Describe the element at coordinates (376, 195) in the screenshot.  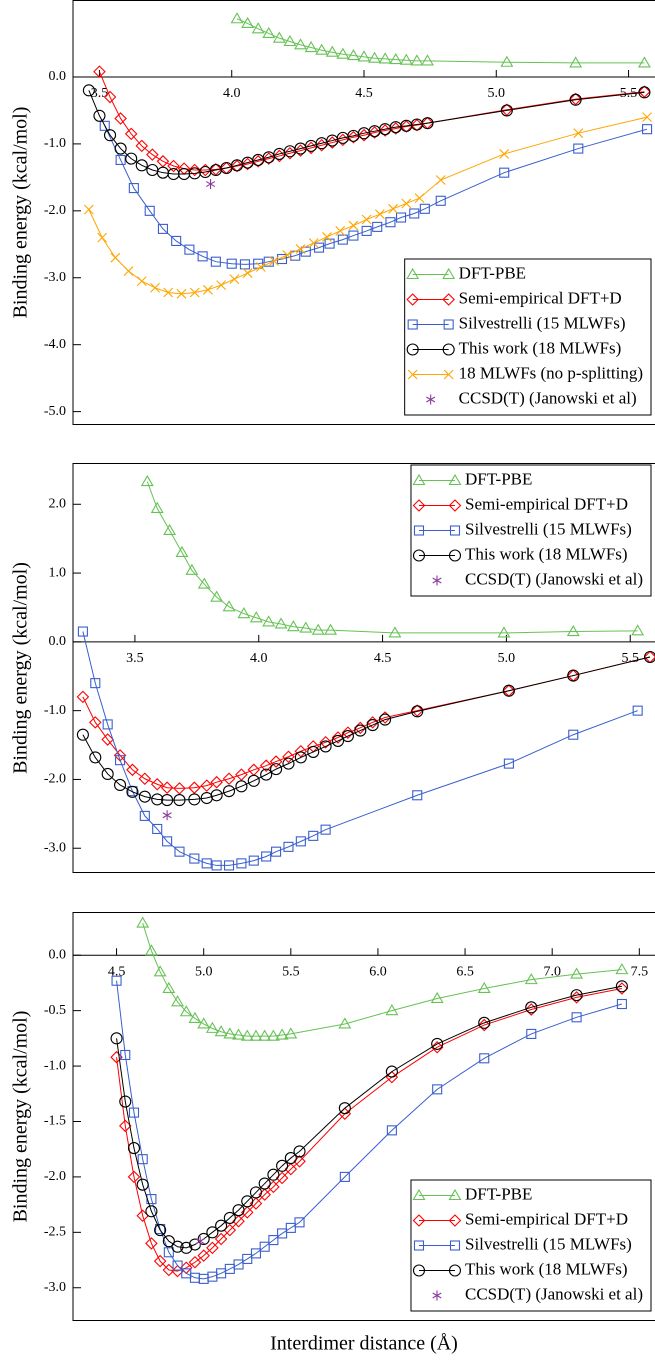
I see `series-line` at that location.